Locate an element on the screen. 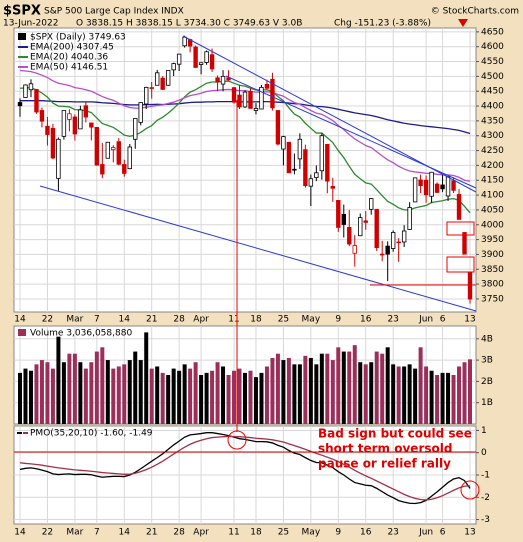  y-tick-label: 4400 is located at coordinates (492, 107).